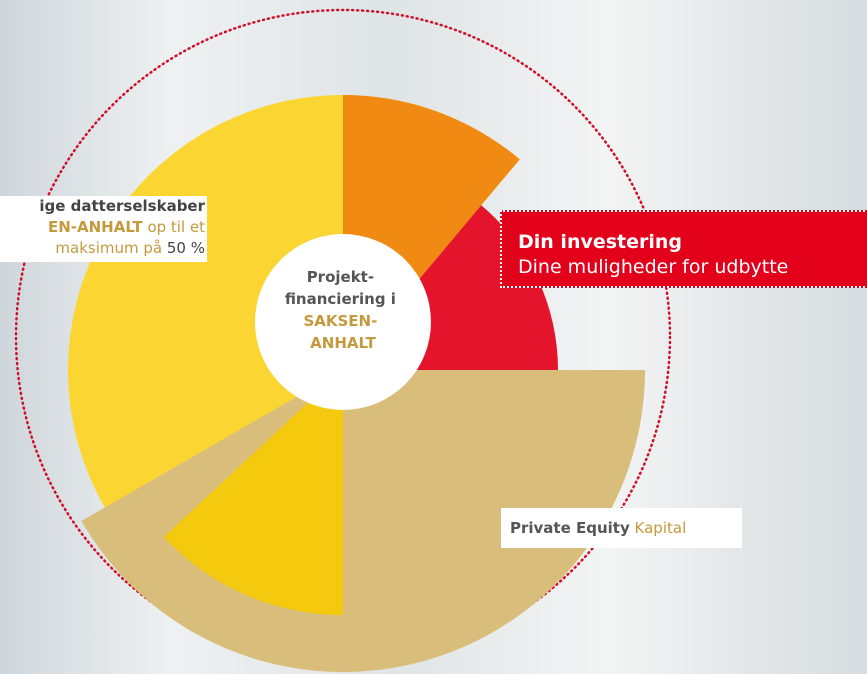 This screenshot has width=867, height=674. Describe the element at coordinates (253, 492) in the screenshot. I see `dark-yellow-sector` at that location.